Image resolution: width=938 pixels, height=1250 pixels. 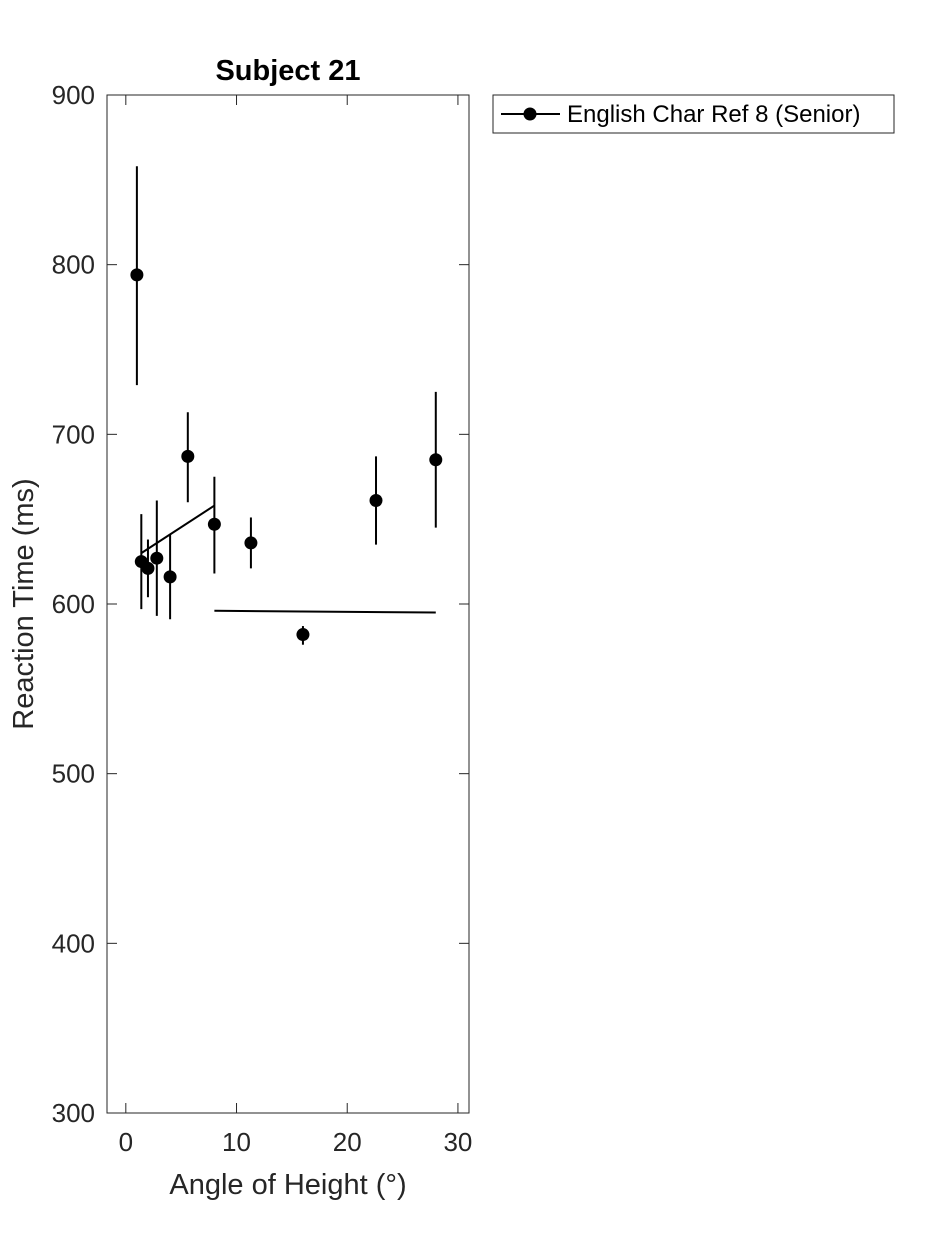 What do you see at coordinates (24, 603) in the screenshot?
I see `y-axis-title: Reaction Time (ms)` at bounding box center [24, 603].